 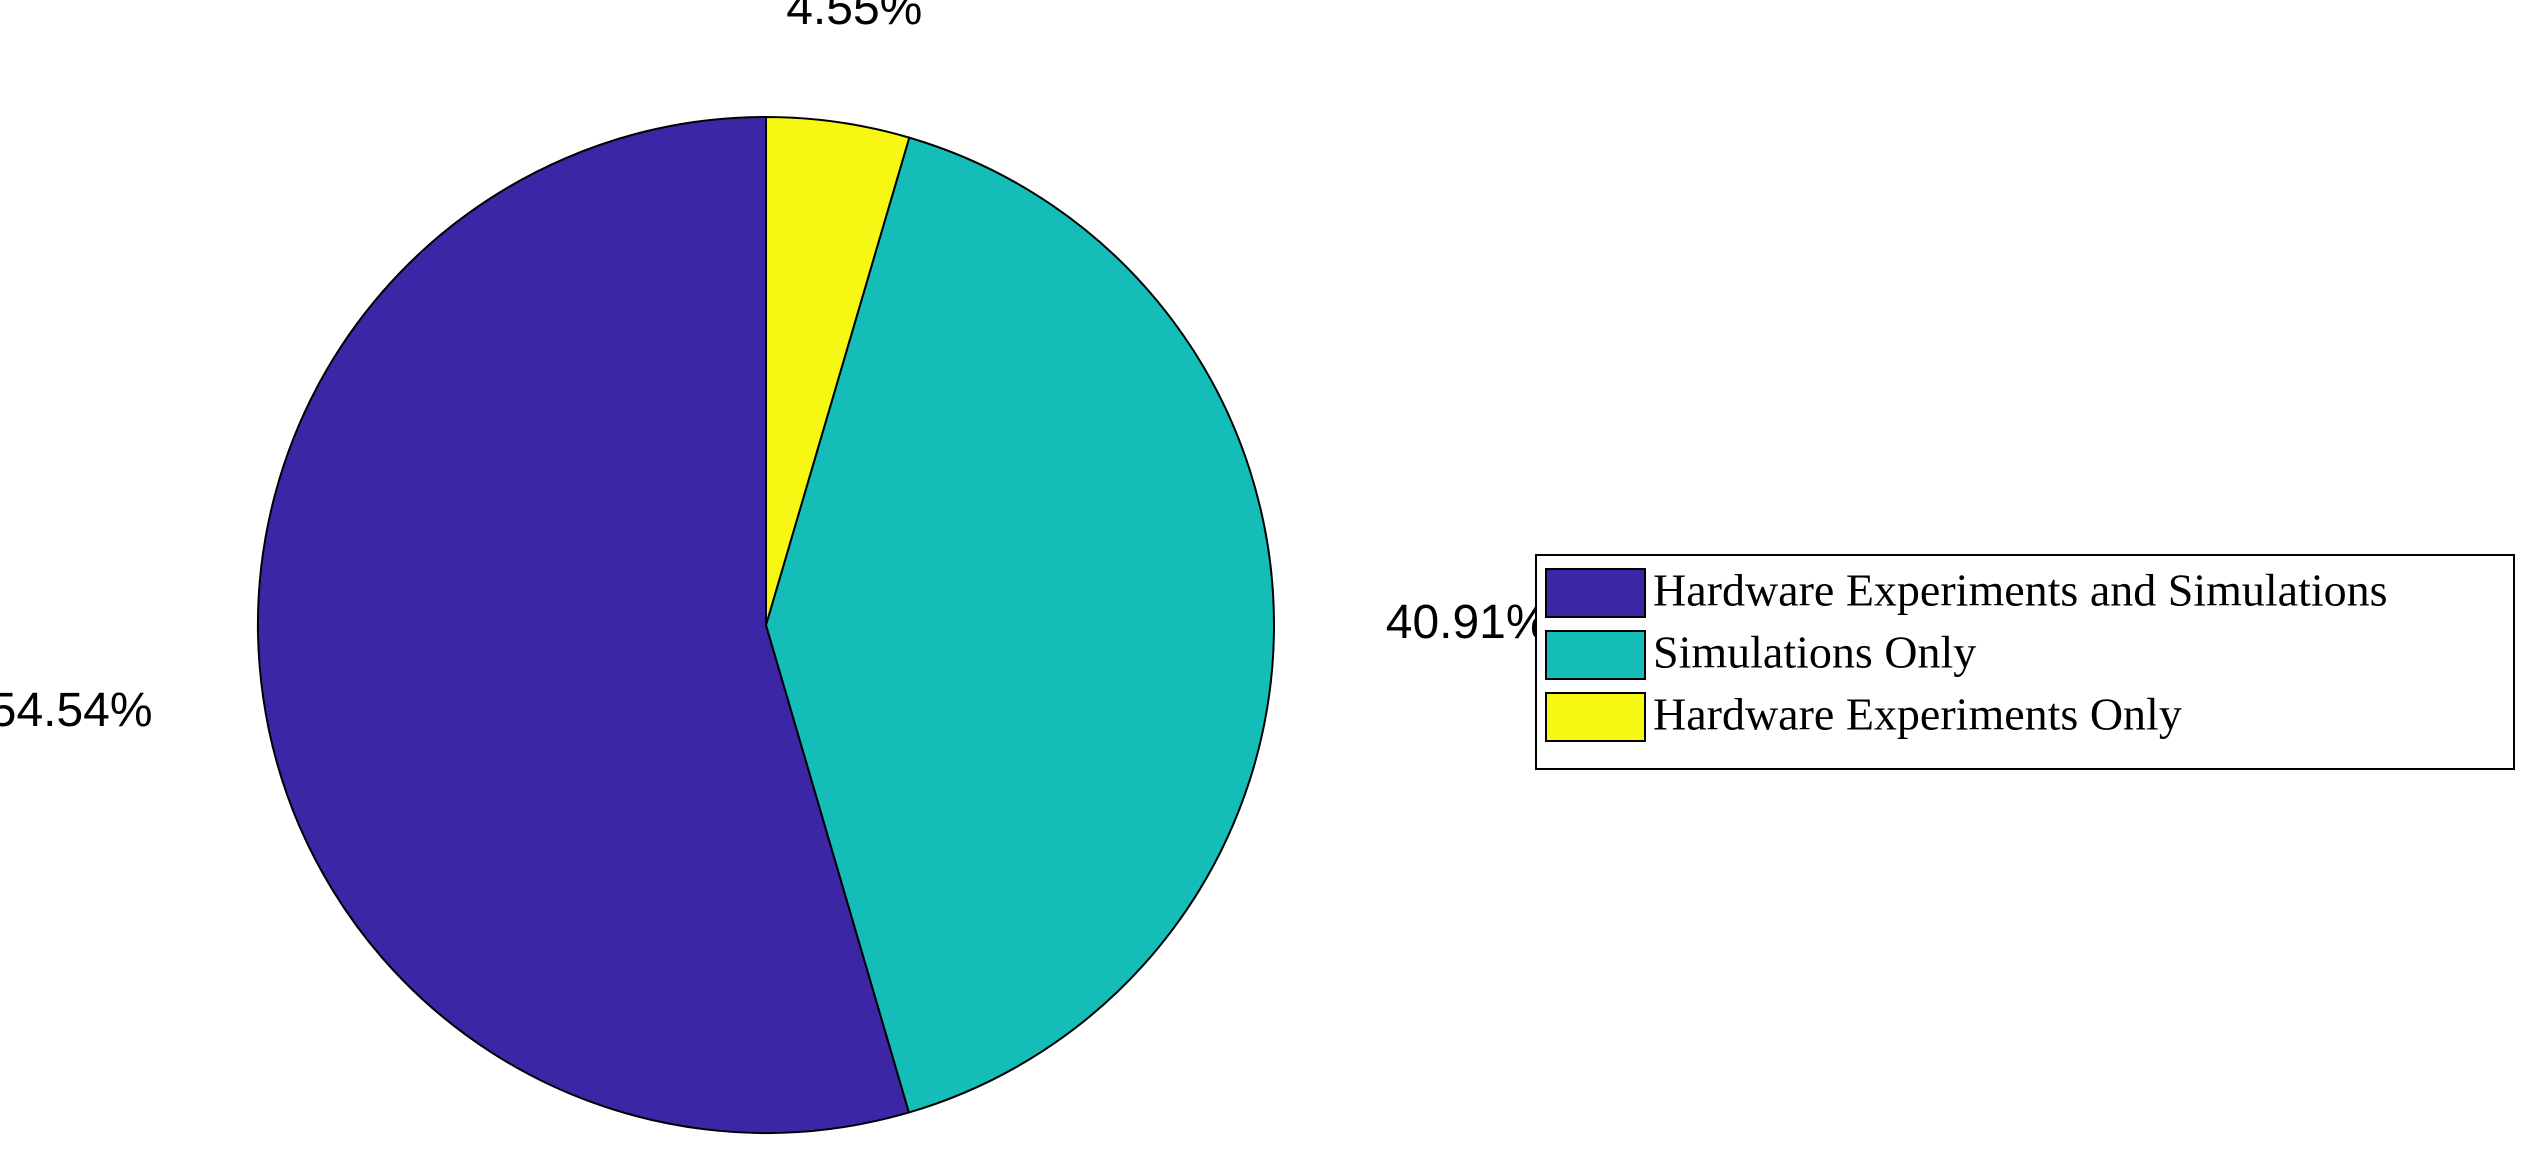 What do you see at coordinates (76, 710) in the screenshot?
I see `value-label: 54.54%` at bounding box center [76, 710].